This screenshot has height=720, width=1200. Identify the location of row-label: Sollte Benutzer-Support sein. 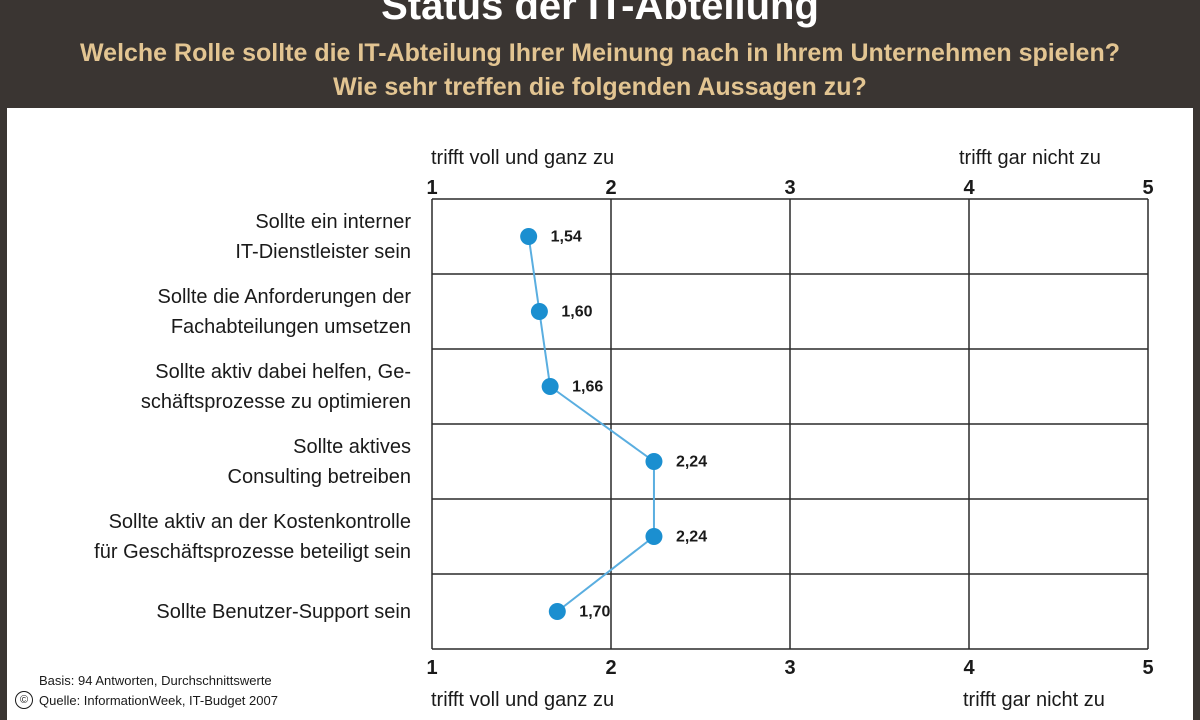
(283, 611).